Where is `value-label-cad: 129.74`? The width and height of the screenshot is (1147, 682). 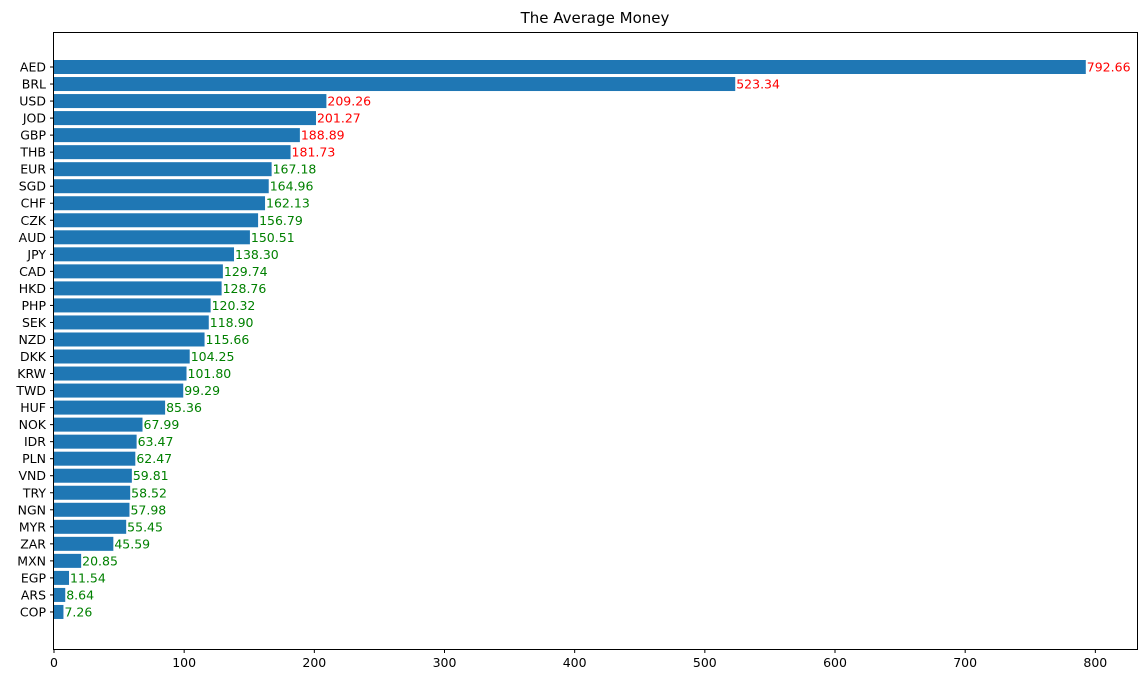 value-label-cad: 129.74 is located at coordinates (246, 271).